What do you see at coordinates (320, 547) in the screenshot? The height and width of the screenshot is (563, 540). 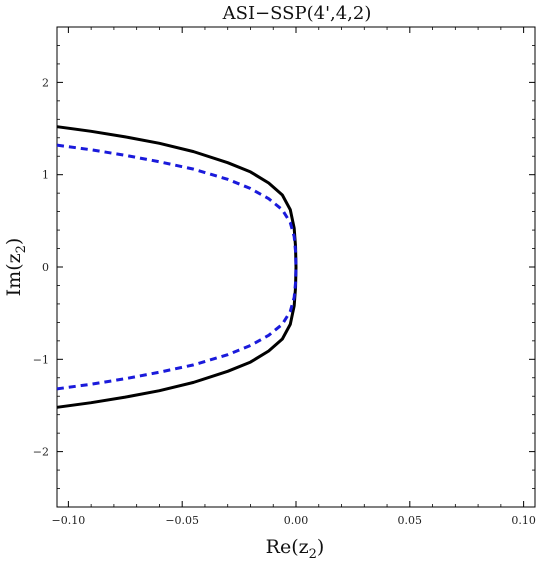 I see `x-axis-label-close: )` at bounding box center [320, 547].